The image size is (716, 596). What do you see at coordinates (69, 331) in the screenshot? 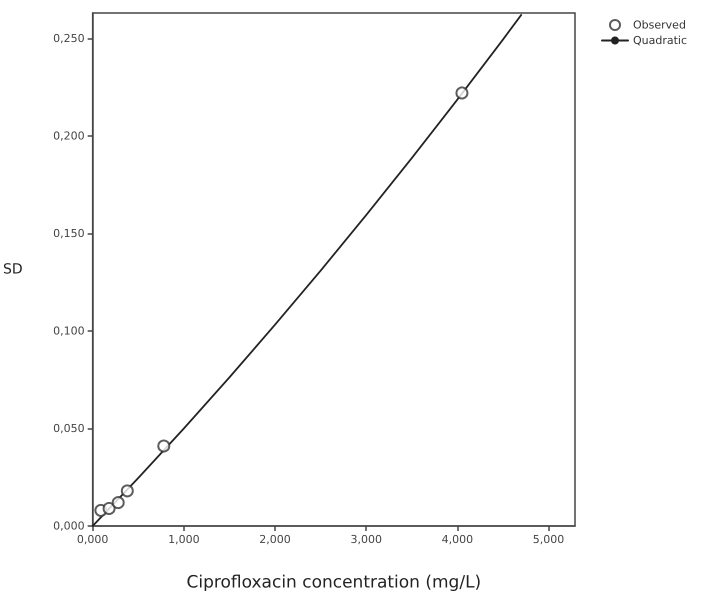
I see `y-tick-label: 0,100` at bounding box center [69, 331].